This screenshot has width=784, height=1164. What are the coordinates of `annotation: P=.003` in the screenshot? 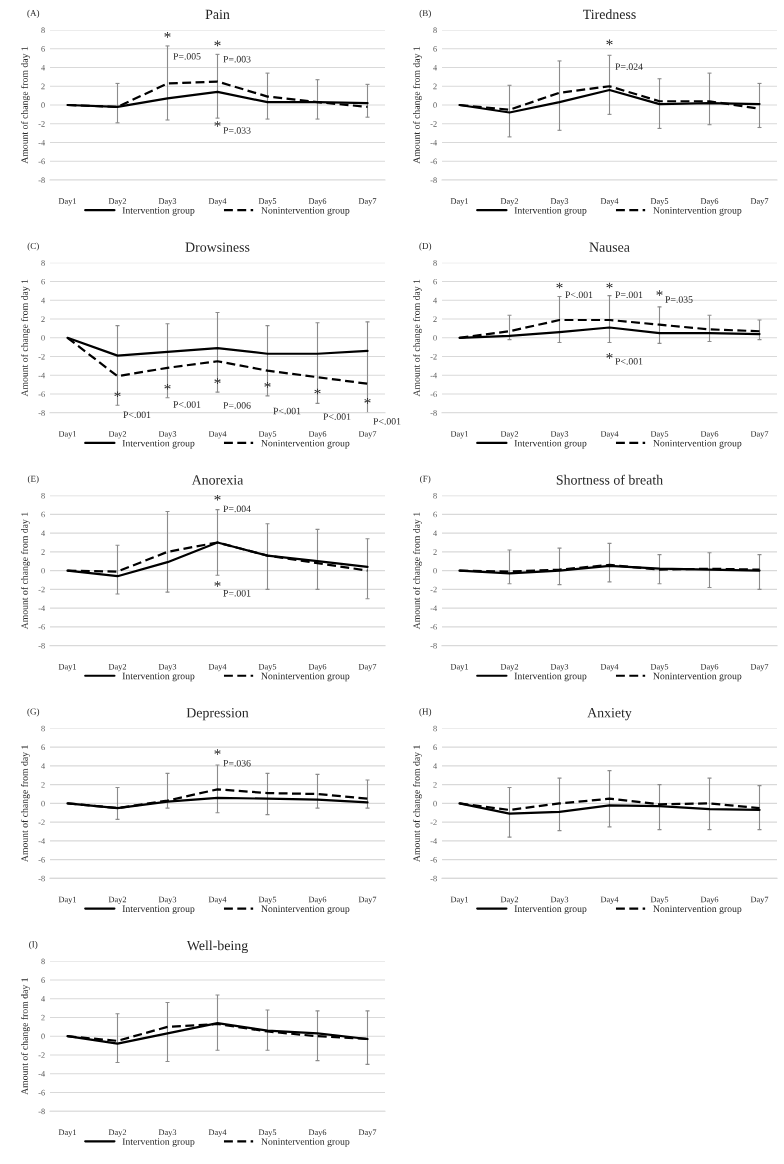 It's located at (237, 59).